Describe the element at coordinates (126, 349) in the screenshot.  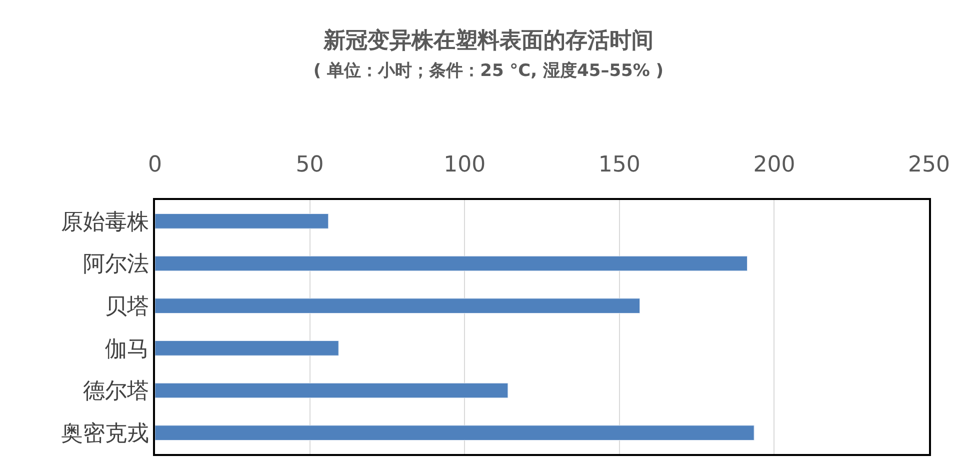
I see `y-tick-label: 伽马` at that location.